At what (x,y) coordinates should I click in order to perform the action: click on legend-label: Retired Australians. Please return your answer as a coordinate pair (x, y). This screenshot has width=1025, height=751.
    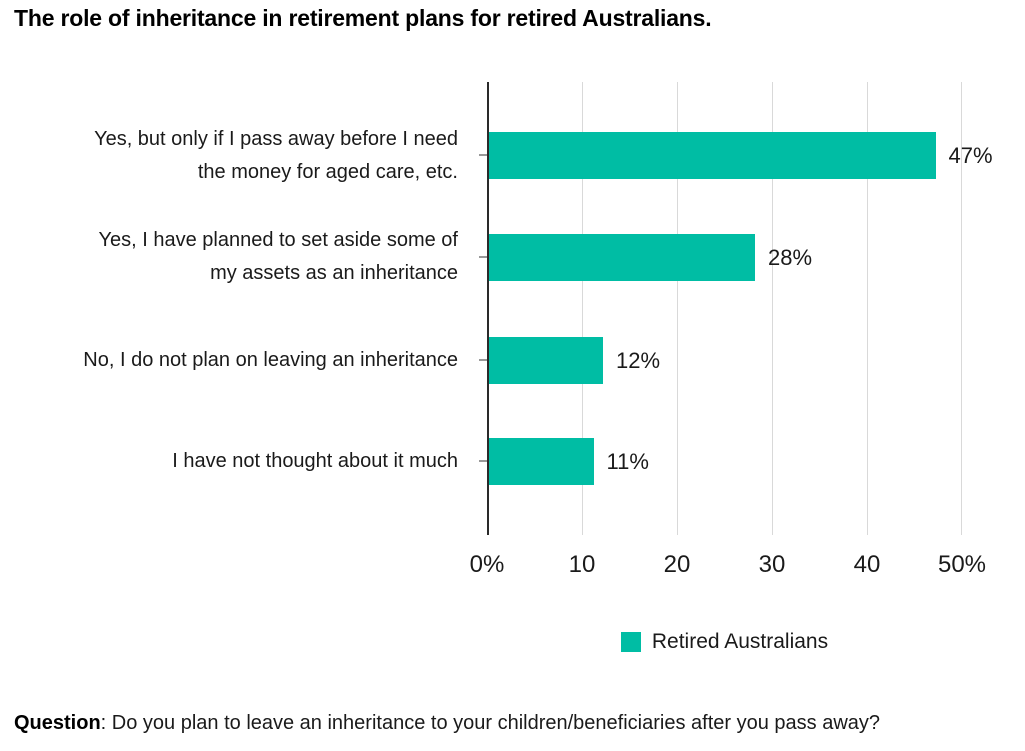
    Looking at the image, I should click on (740, 641).